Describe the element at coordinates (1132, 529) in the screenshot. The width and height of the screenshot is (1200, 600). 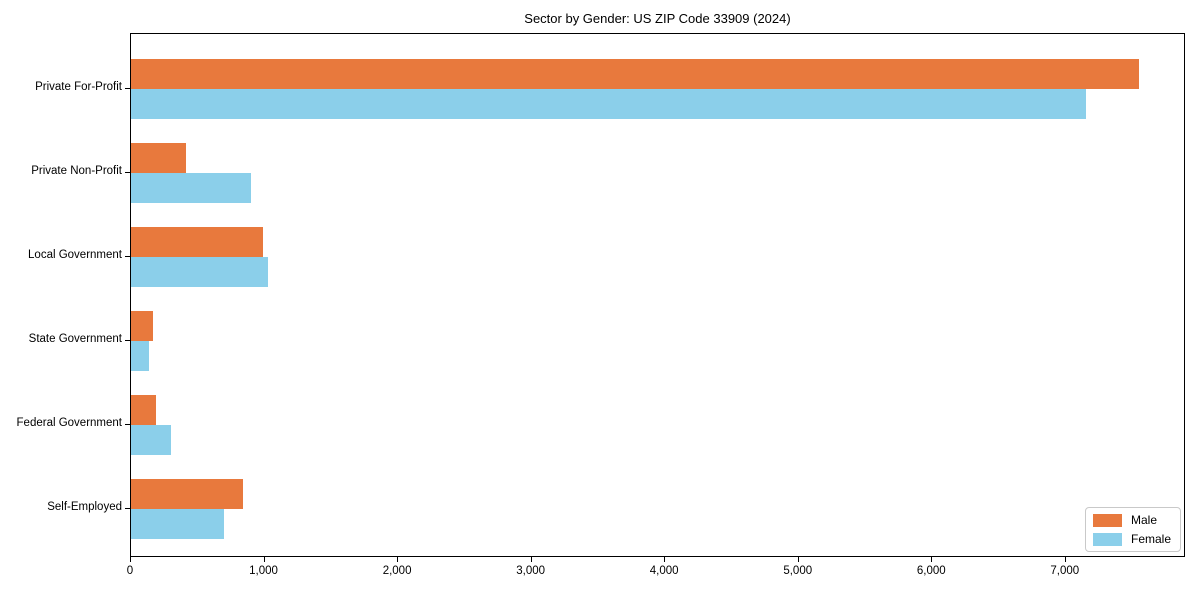
I see `legend: Male Female` at that location.